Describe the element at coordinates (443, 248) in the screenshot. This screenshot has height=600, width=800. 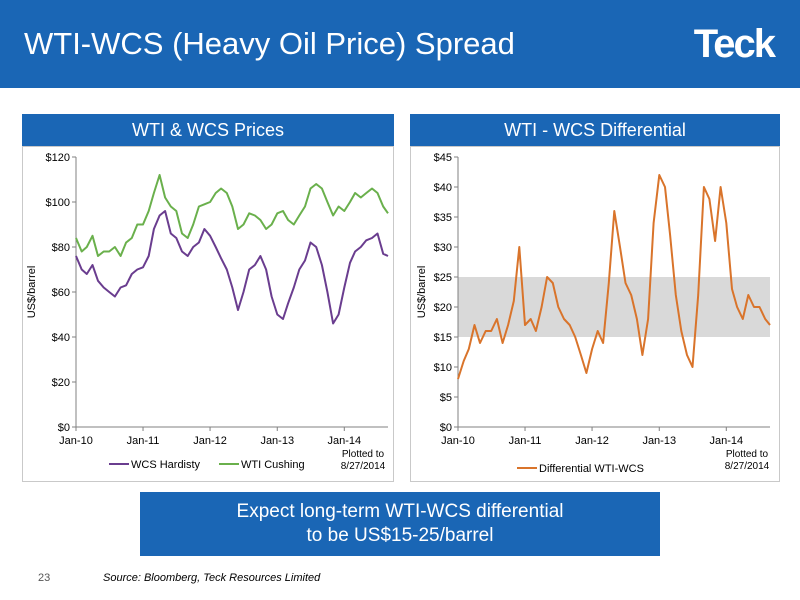
I see `y-tick-label: $30` at that location.